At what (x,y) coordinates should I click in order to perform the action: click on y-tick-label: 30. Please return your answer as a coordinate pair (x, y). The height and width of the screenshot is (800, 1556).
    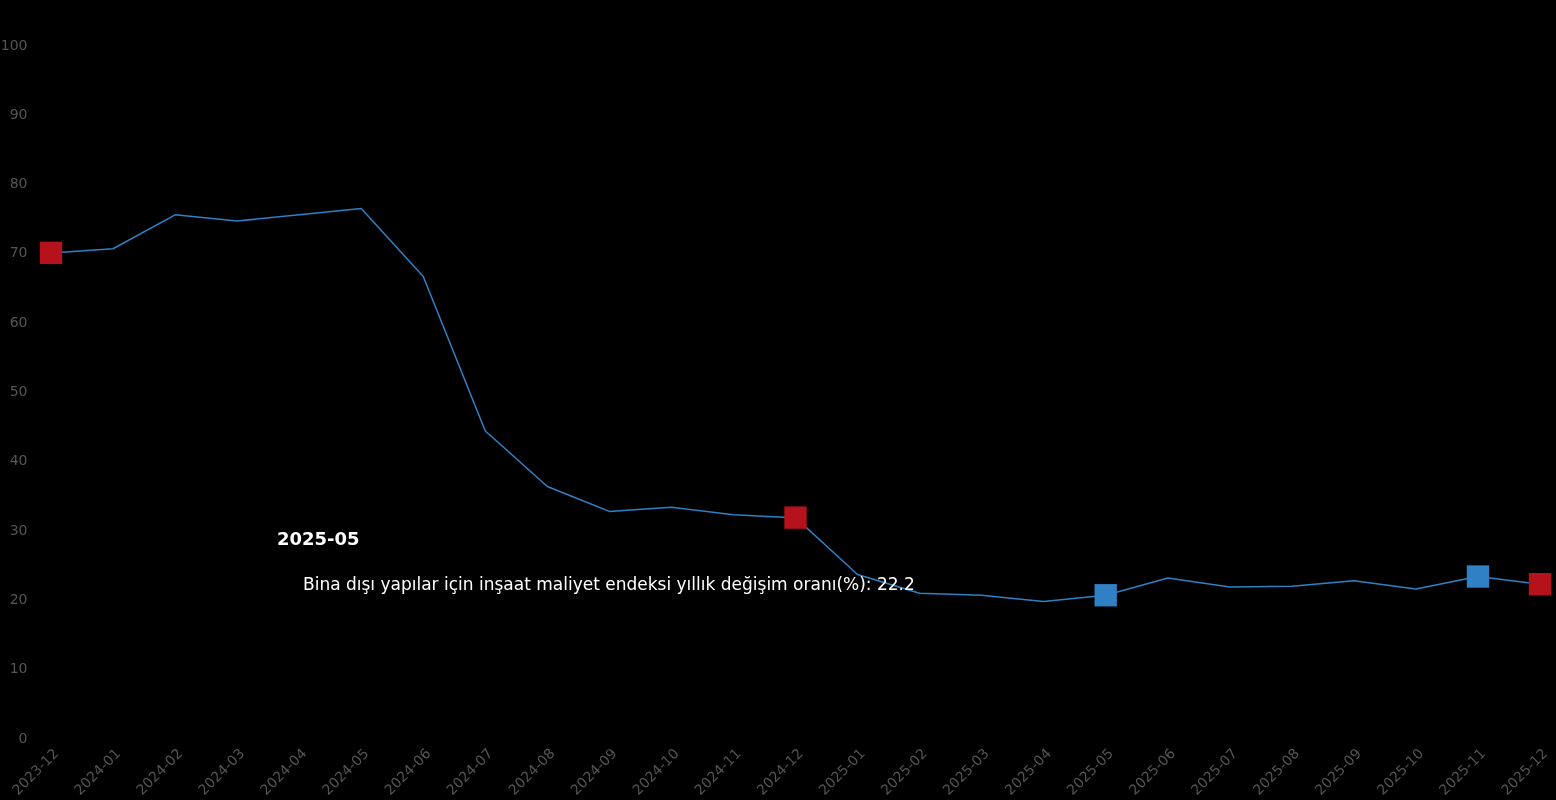
    Looking at the image, I should click on (18, 529).